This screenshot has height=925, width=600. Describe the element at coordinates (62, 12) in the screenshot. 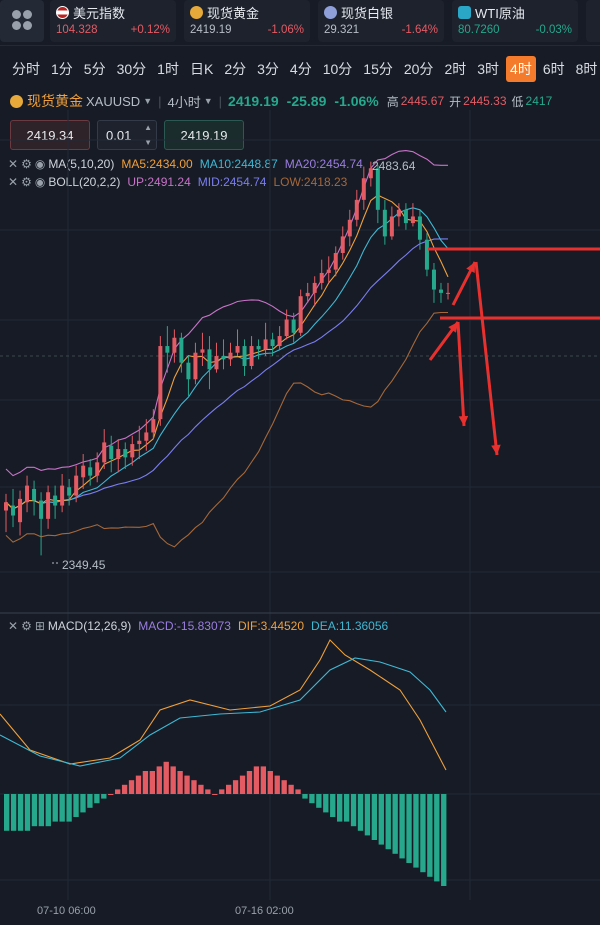

I see `us-flag-icon` at that location.